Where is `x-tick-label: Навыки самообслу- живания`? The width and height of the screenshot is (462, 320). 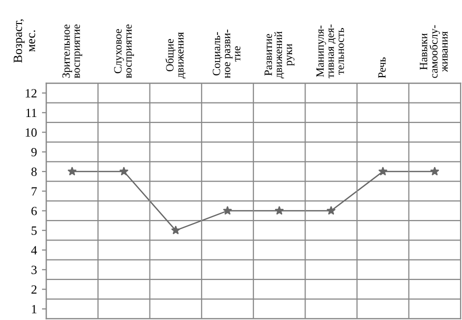
x-tick-label: Навыки самообслу- живания is located at coordinates (434, 51).